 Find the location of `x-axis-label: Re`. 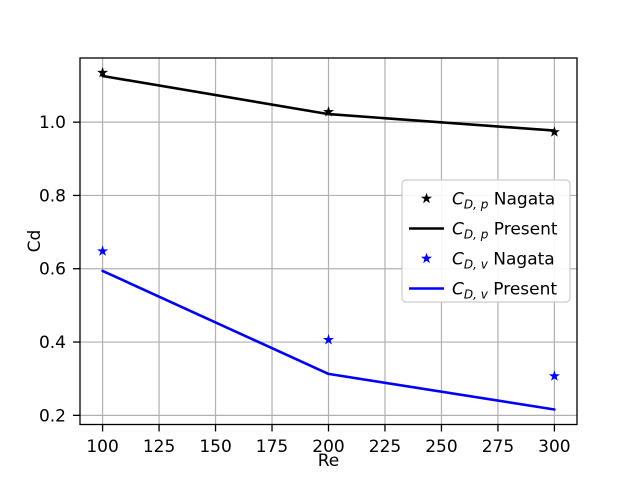

x-axis-label: Re is located at coordinates (329, 461).